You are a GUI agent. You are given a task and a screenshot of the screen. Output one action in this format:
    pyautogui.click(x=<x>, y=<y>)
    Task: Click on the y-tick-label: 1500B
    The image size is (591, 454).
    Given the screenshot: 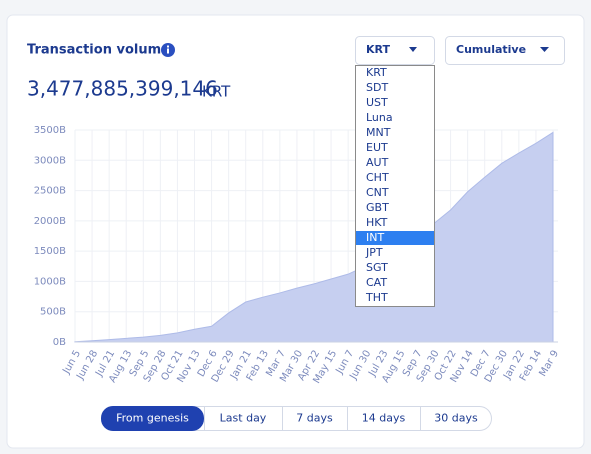 What is the action you would take?
    pyautogui.click(x=50, y=251)
    